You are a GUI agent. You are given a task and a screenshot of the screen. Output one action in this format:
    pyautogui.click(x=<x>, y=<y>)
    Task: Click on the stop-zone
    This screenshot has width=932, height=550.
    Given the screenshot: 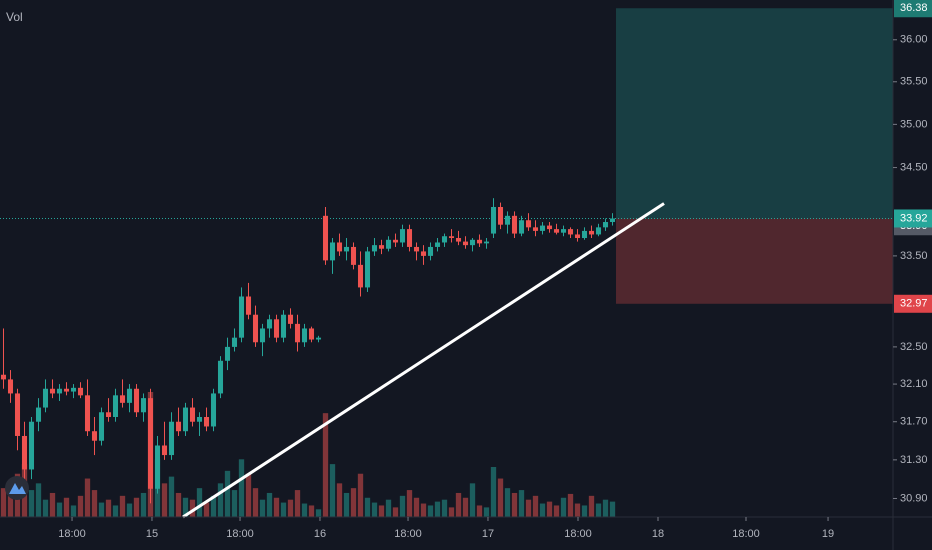 What is the action you would take?
    pyautogui.click(x=754, y=261)
    